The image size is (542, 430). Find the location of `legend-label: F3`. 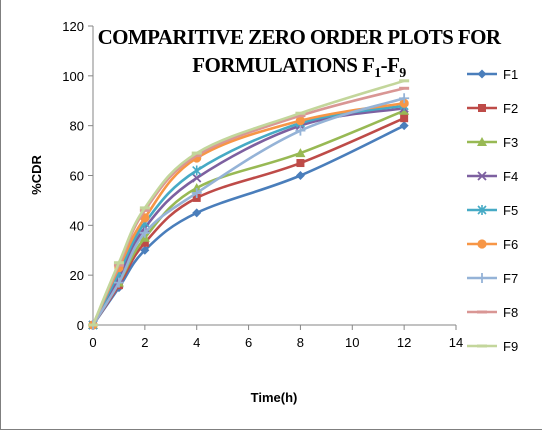

legend-label: F3 is located at coordinates (510, 142).